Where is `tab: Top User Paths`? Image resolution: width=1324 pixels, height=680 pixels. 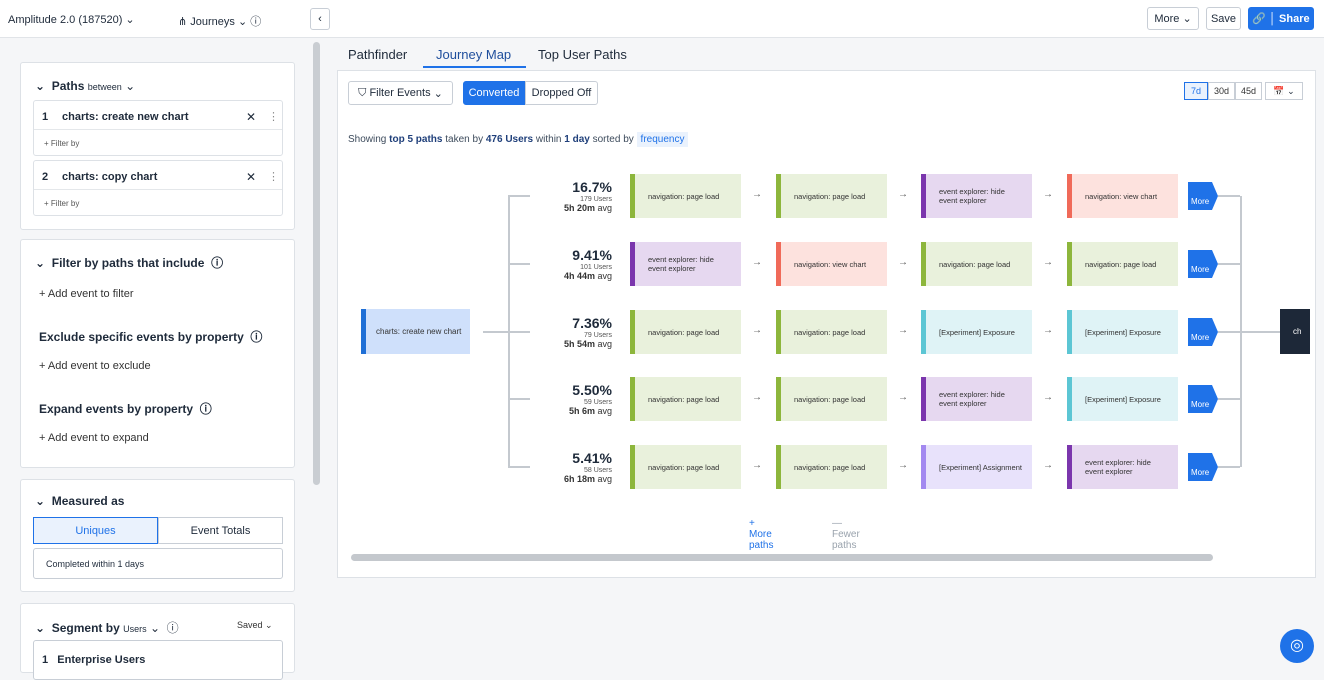 tab: Top User Paths is located at coordinates (582, 54).